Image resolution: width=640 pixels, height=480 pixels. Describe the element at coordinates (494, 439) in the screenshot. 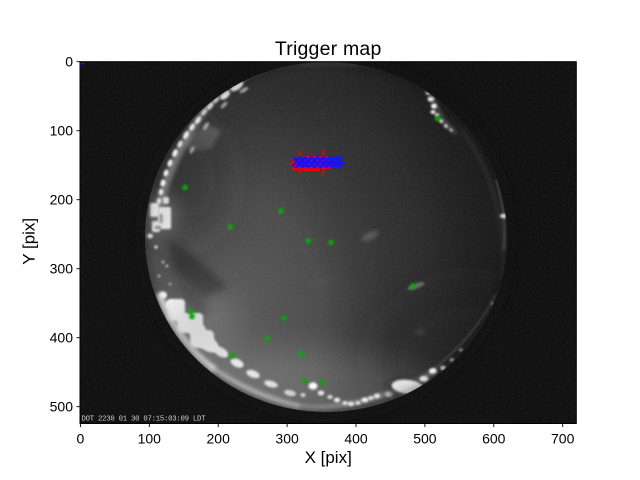

I see `svg-text: 600` at that location.